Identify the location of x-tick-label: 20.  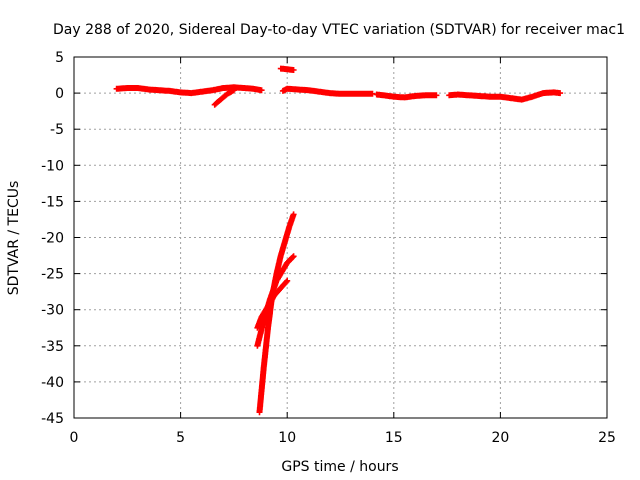
(500, 438).